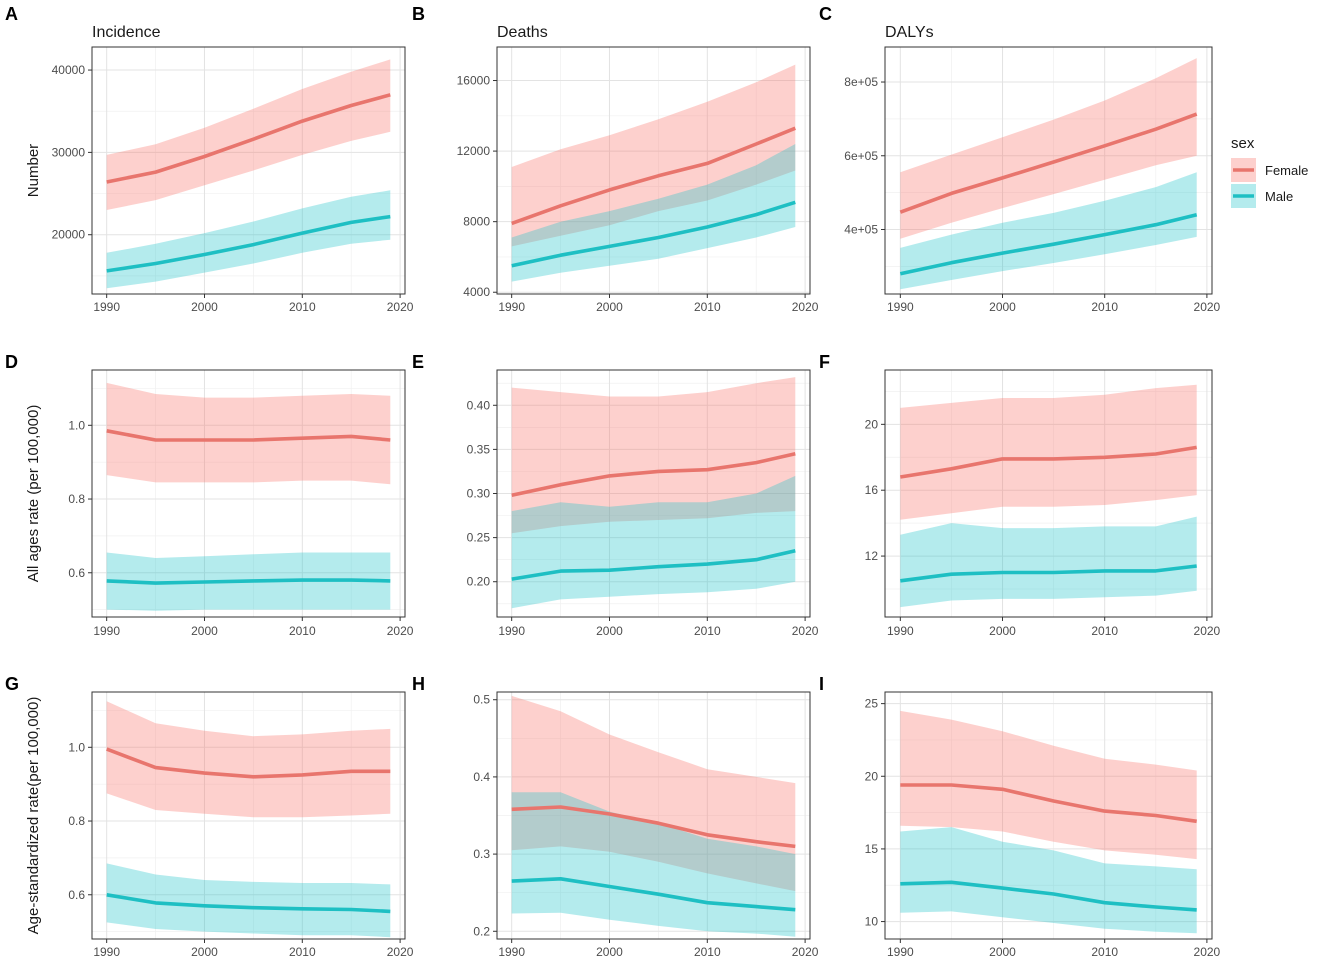 The image size is (1325, 969). Describe the element at coordinates (481, 854) in the screenshot. I see `y-tick-label: 0.3` at that location.